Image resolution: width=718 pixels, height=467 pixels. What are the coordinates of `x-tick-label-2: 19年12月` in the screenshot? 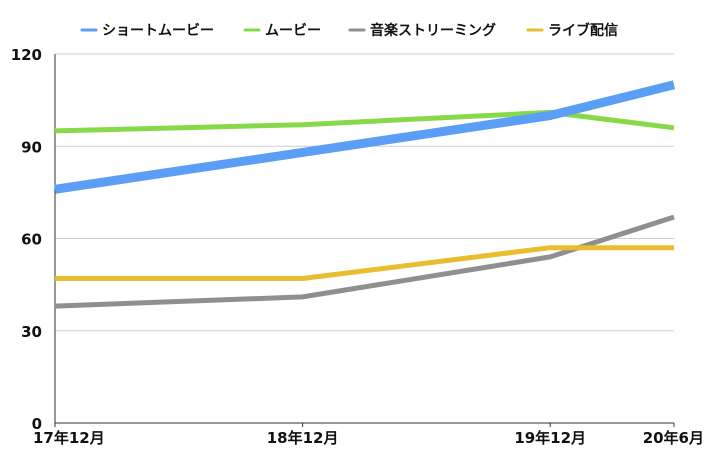 It's located at (550, 438).